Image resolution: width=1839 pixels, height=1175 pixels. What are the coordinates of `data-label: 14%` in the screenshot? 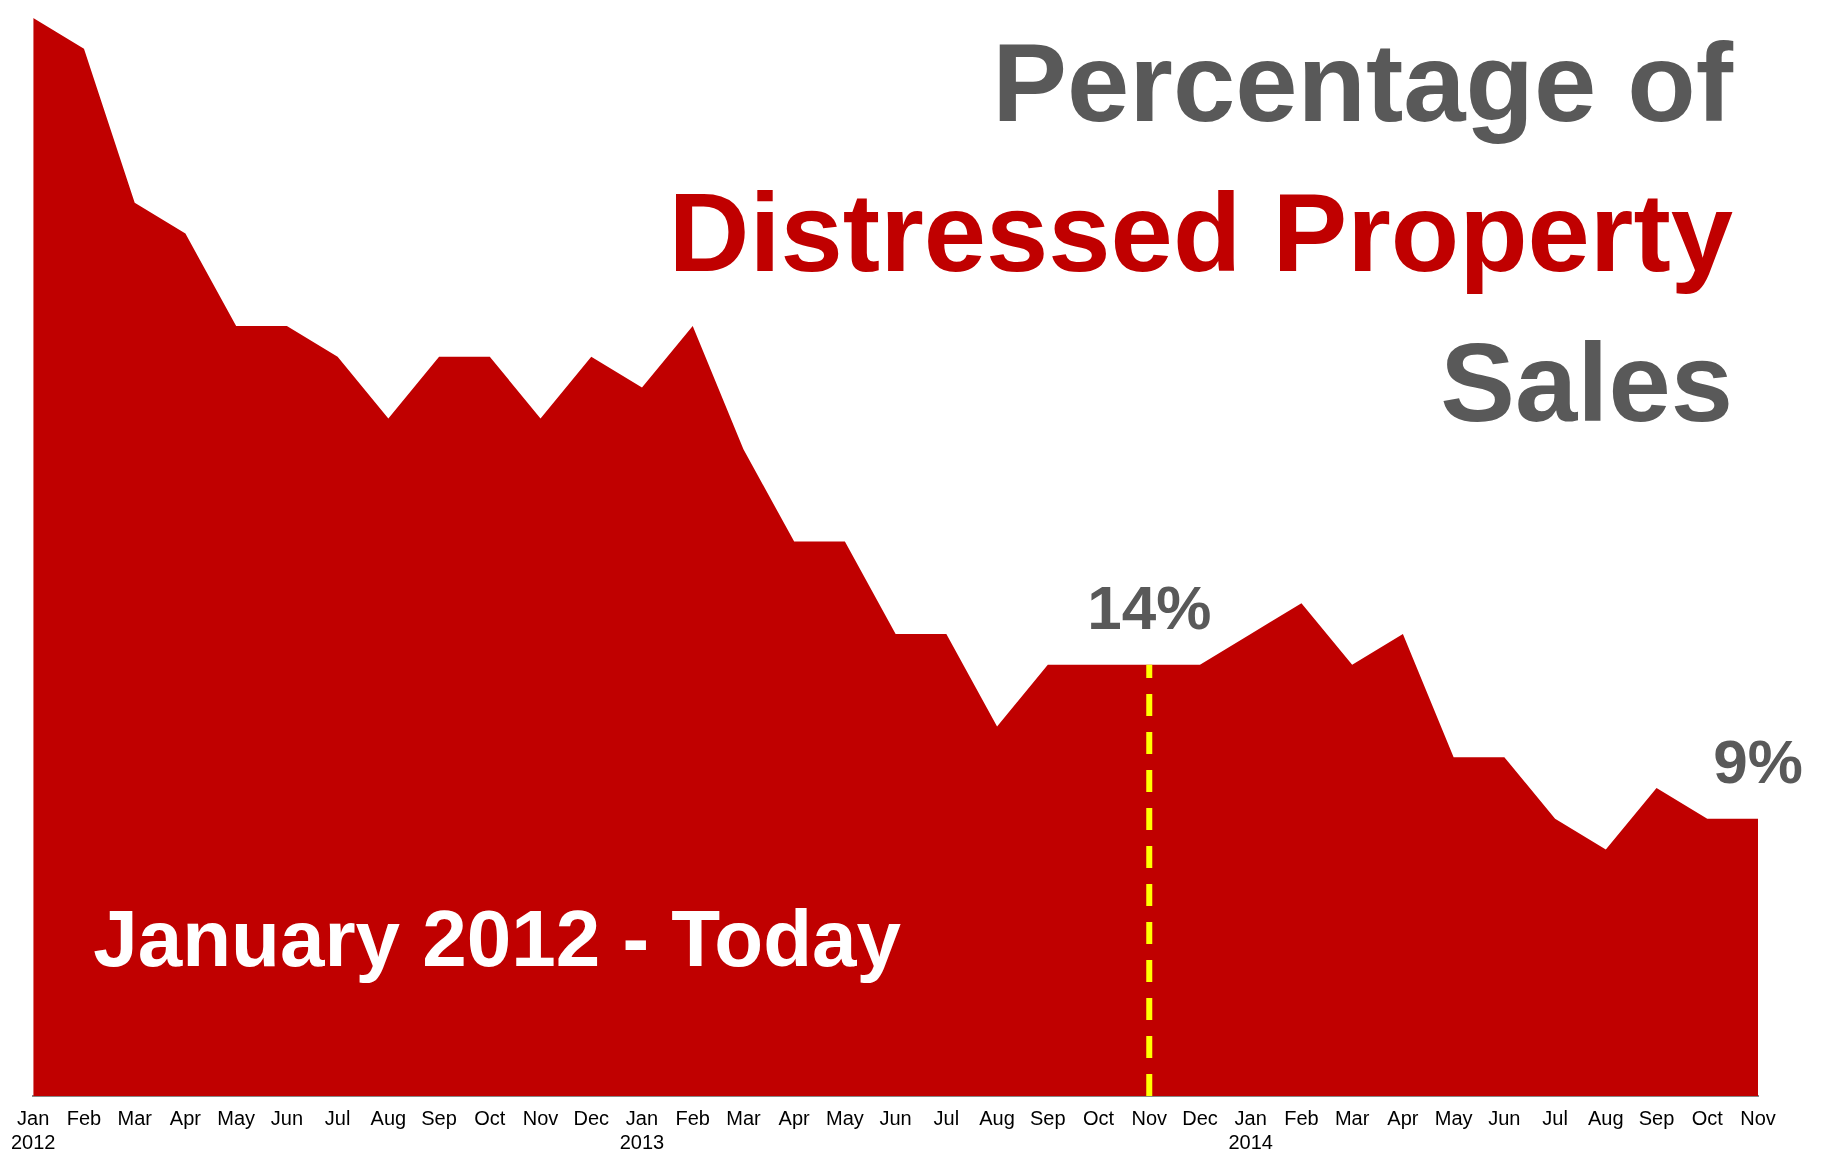 It's located at (1149, 607).